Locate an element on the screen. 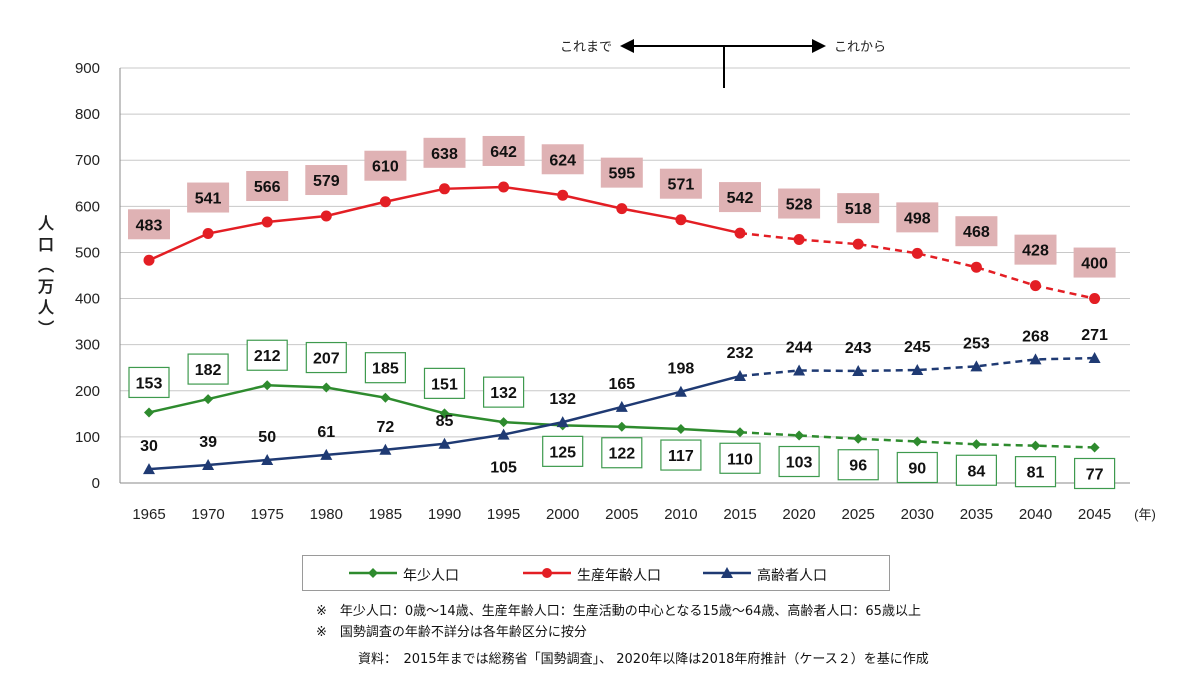 The height and width of the screenshot is (699, 1200). y-axis-title-char: 口 is located at coordinates (46, 245).